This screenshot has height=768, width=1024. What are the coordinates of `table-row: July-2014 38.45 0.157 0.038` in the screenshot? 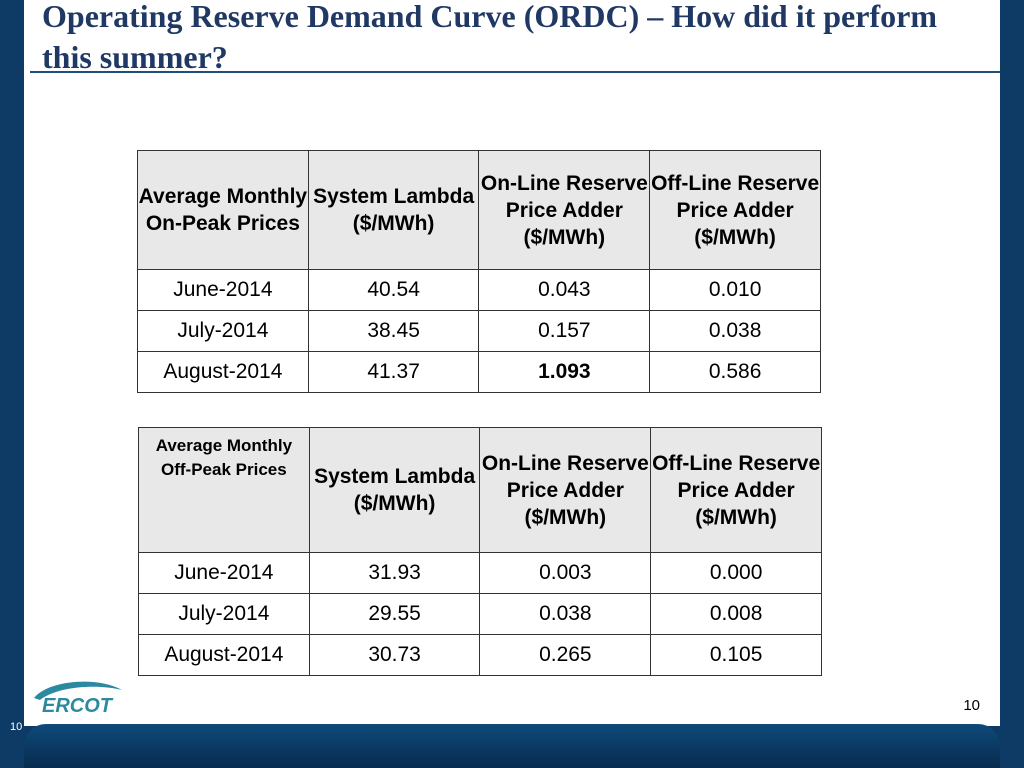 It's located at (479, 331).